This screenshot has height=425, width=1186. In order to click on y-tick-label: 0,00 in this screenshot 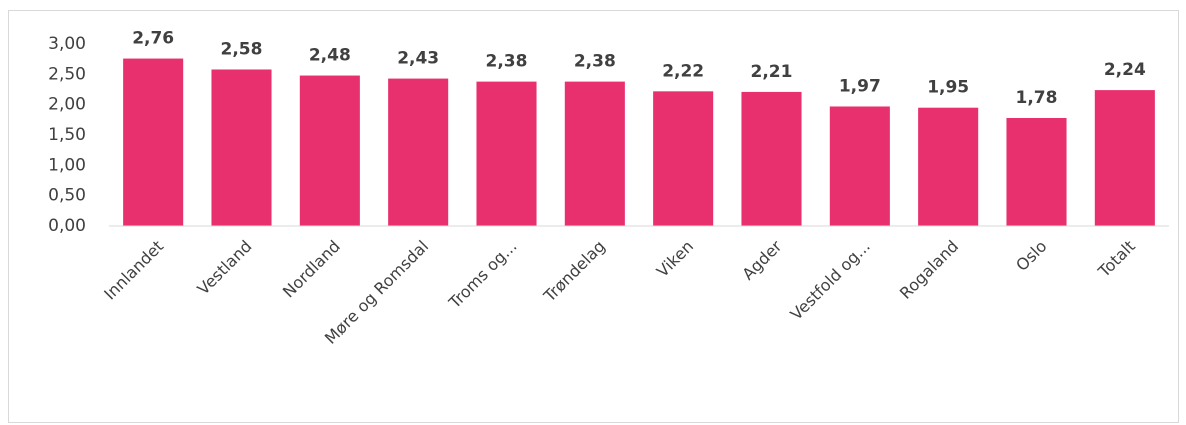, I will do `click(67, 226)`.